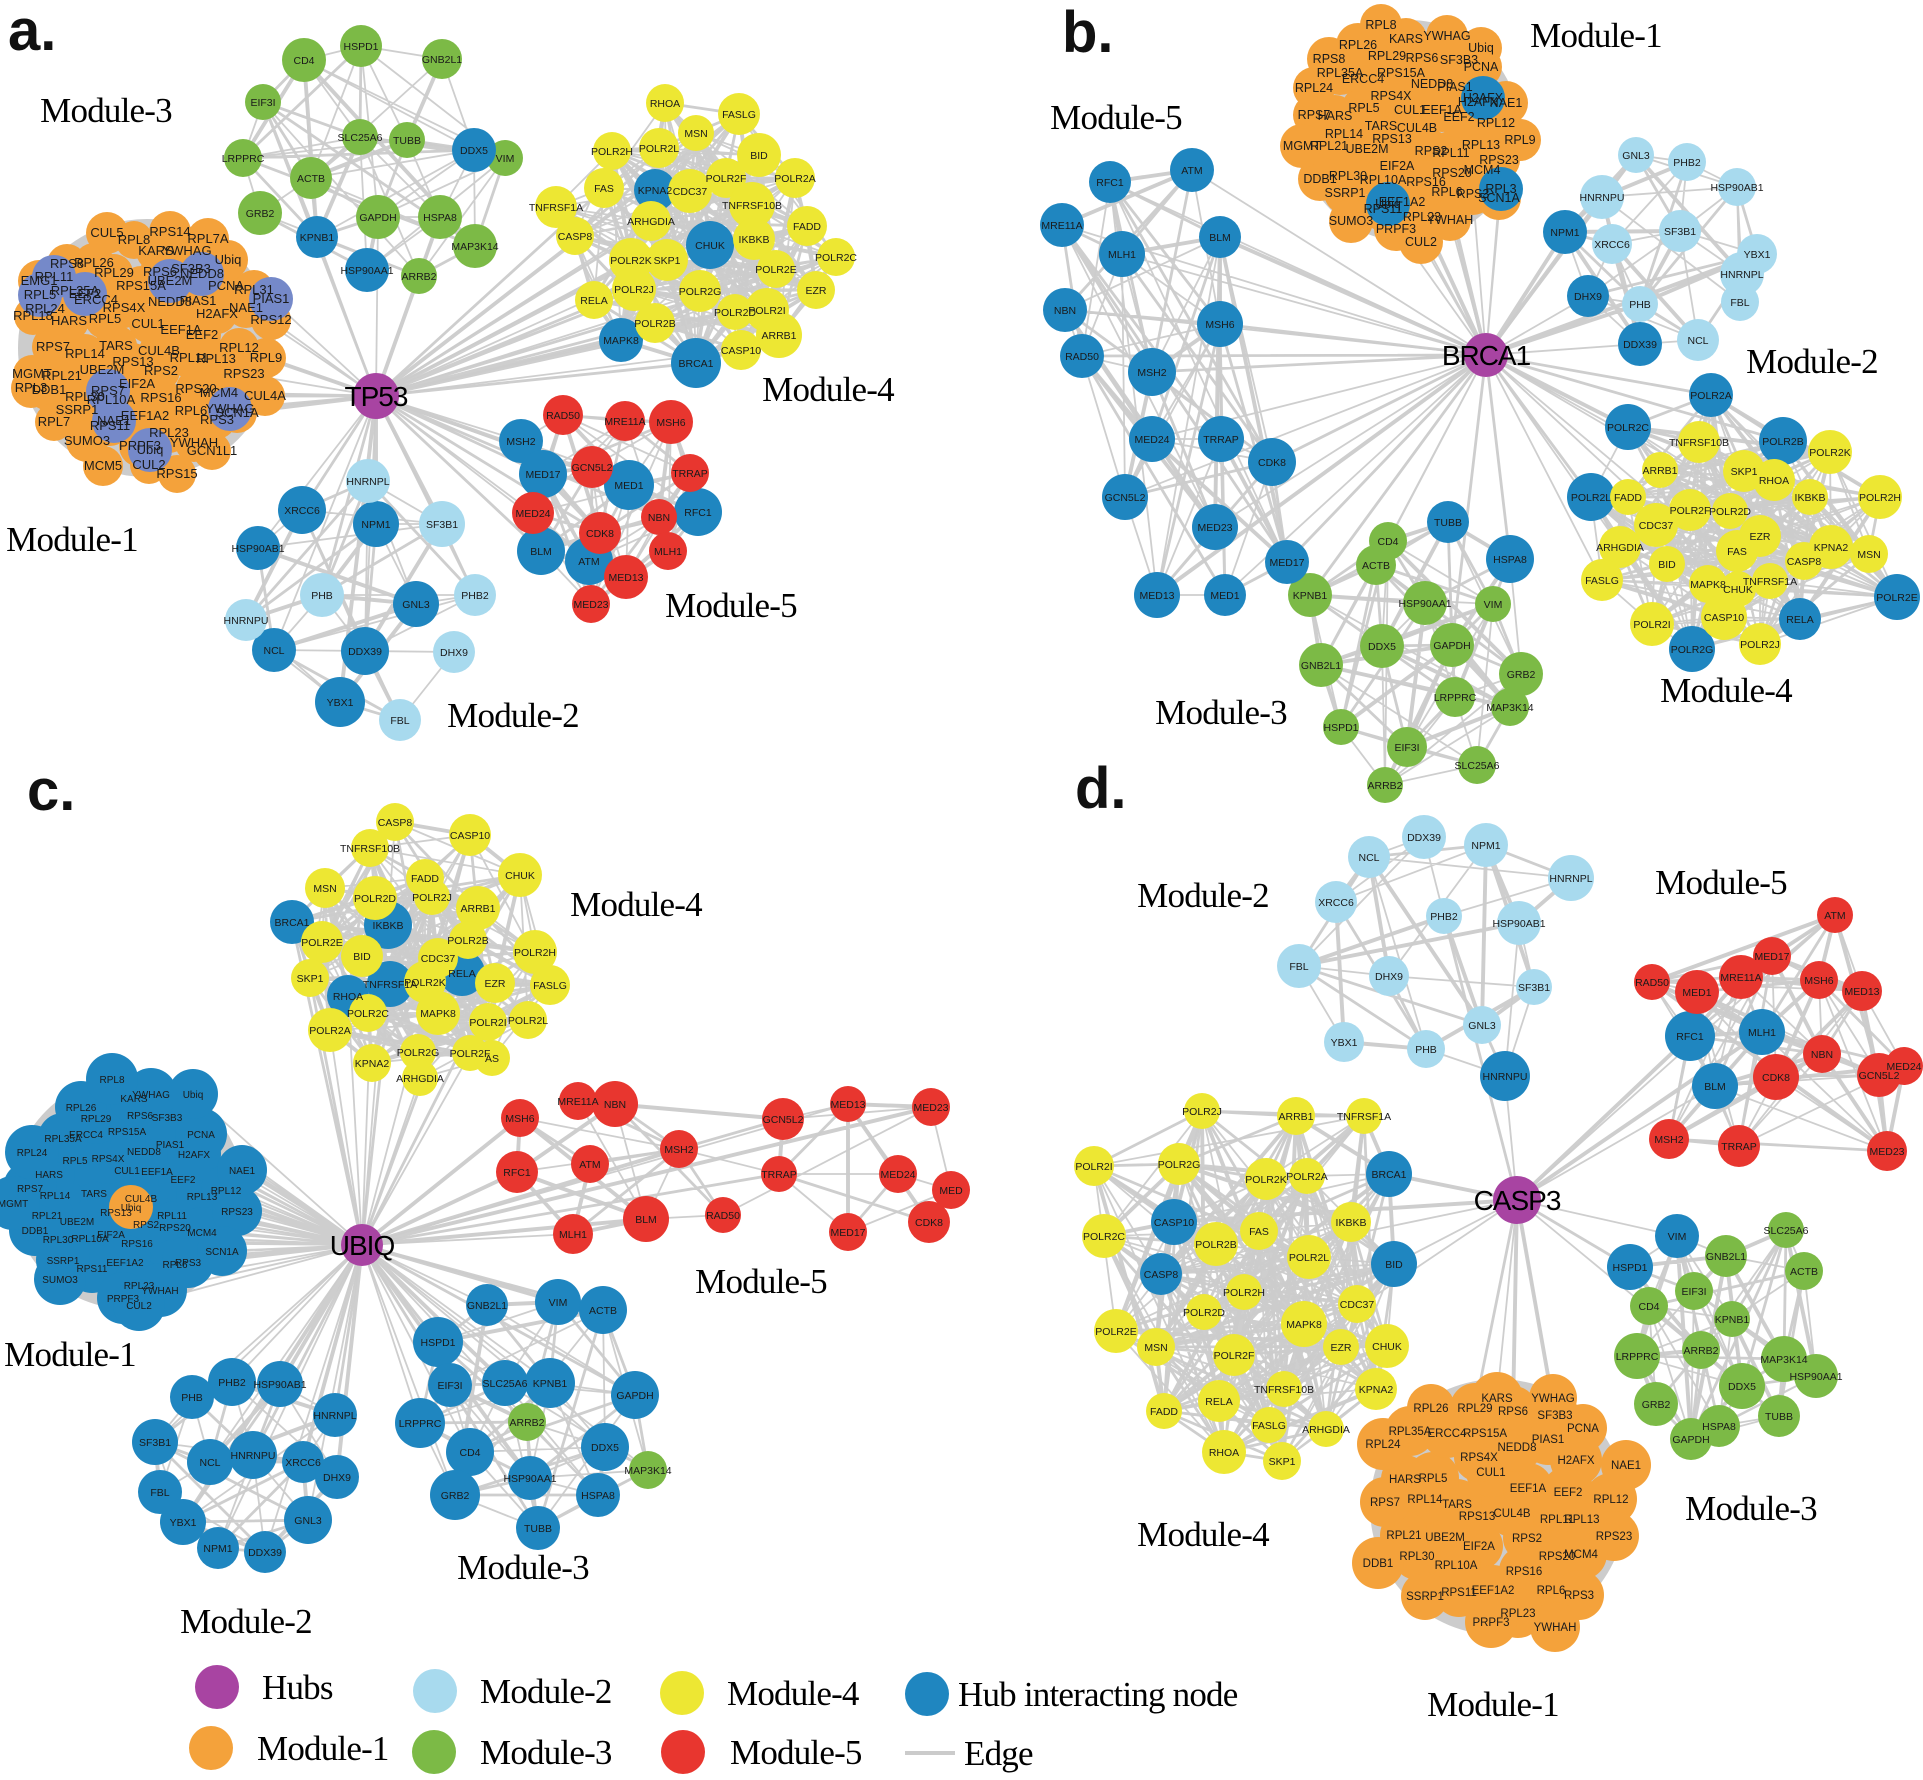  I want to click on svg-text: MSH2, so click(678, 1150).